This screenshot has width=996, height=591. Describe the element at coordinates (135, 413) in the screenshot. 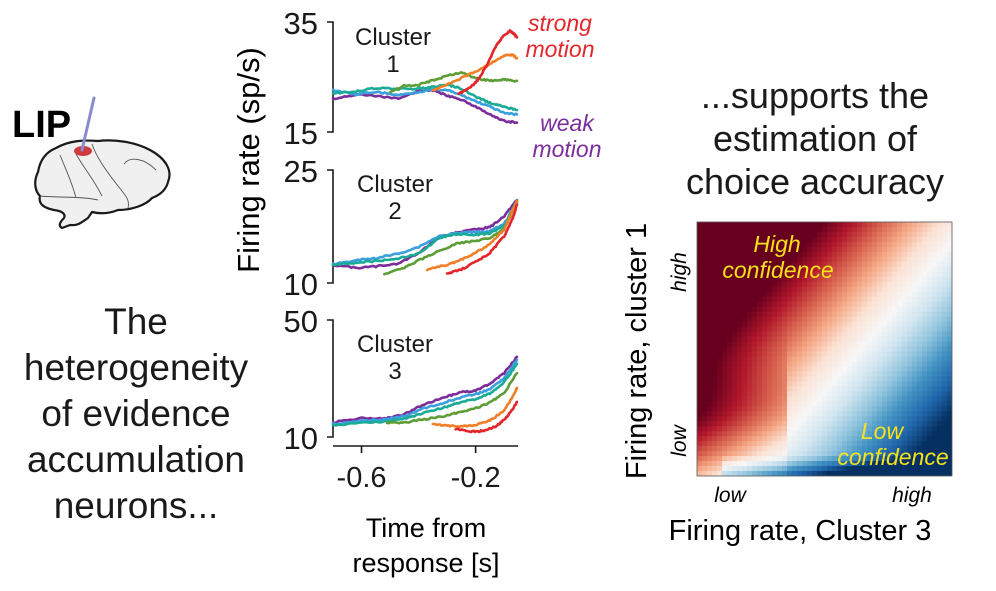

I see `caption-line: of evidence` at that location.